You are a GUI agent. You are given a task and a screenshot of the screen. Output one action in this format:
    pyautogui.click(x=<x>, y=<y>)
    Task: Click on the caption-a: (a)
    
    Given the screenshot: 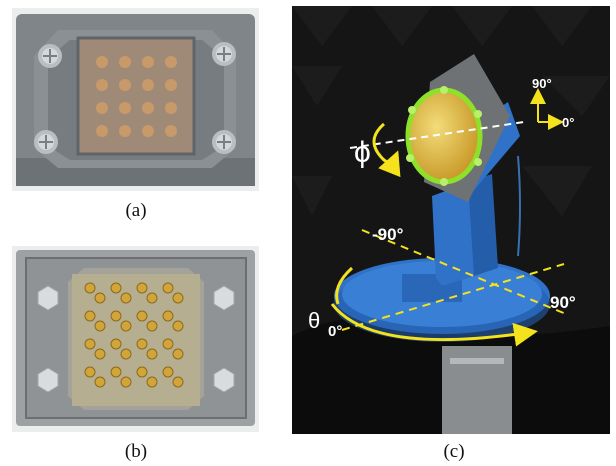 What is the action you would take?
    pyautogui.click(x=136, y=210)
    